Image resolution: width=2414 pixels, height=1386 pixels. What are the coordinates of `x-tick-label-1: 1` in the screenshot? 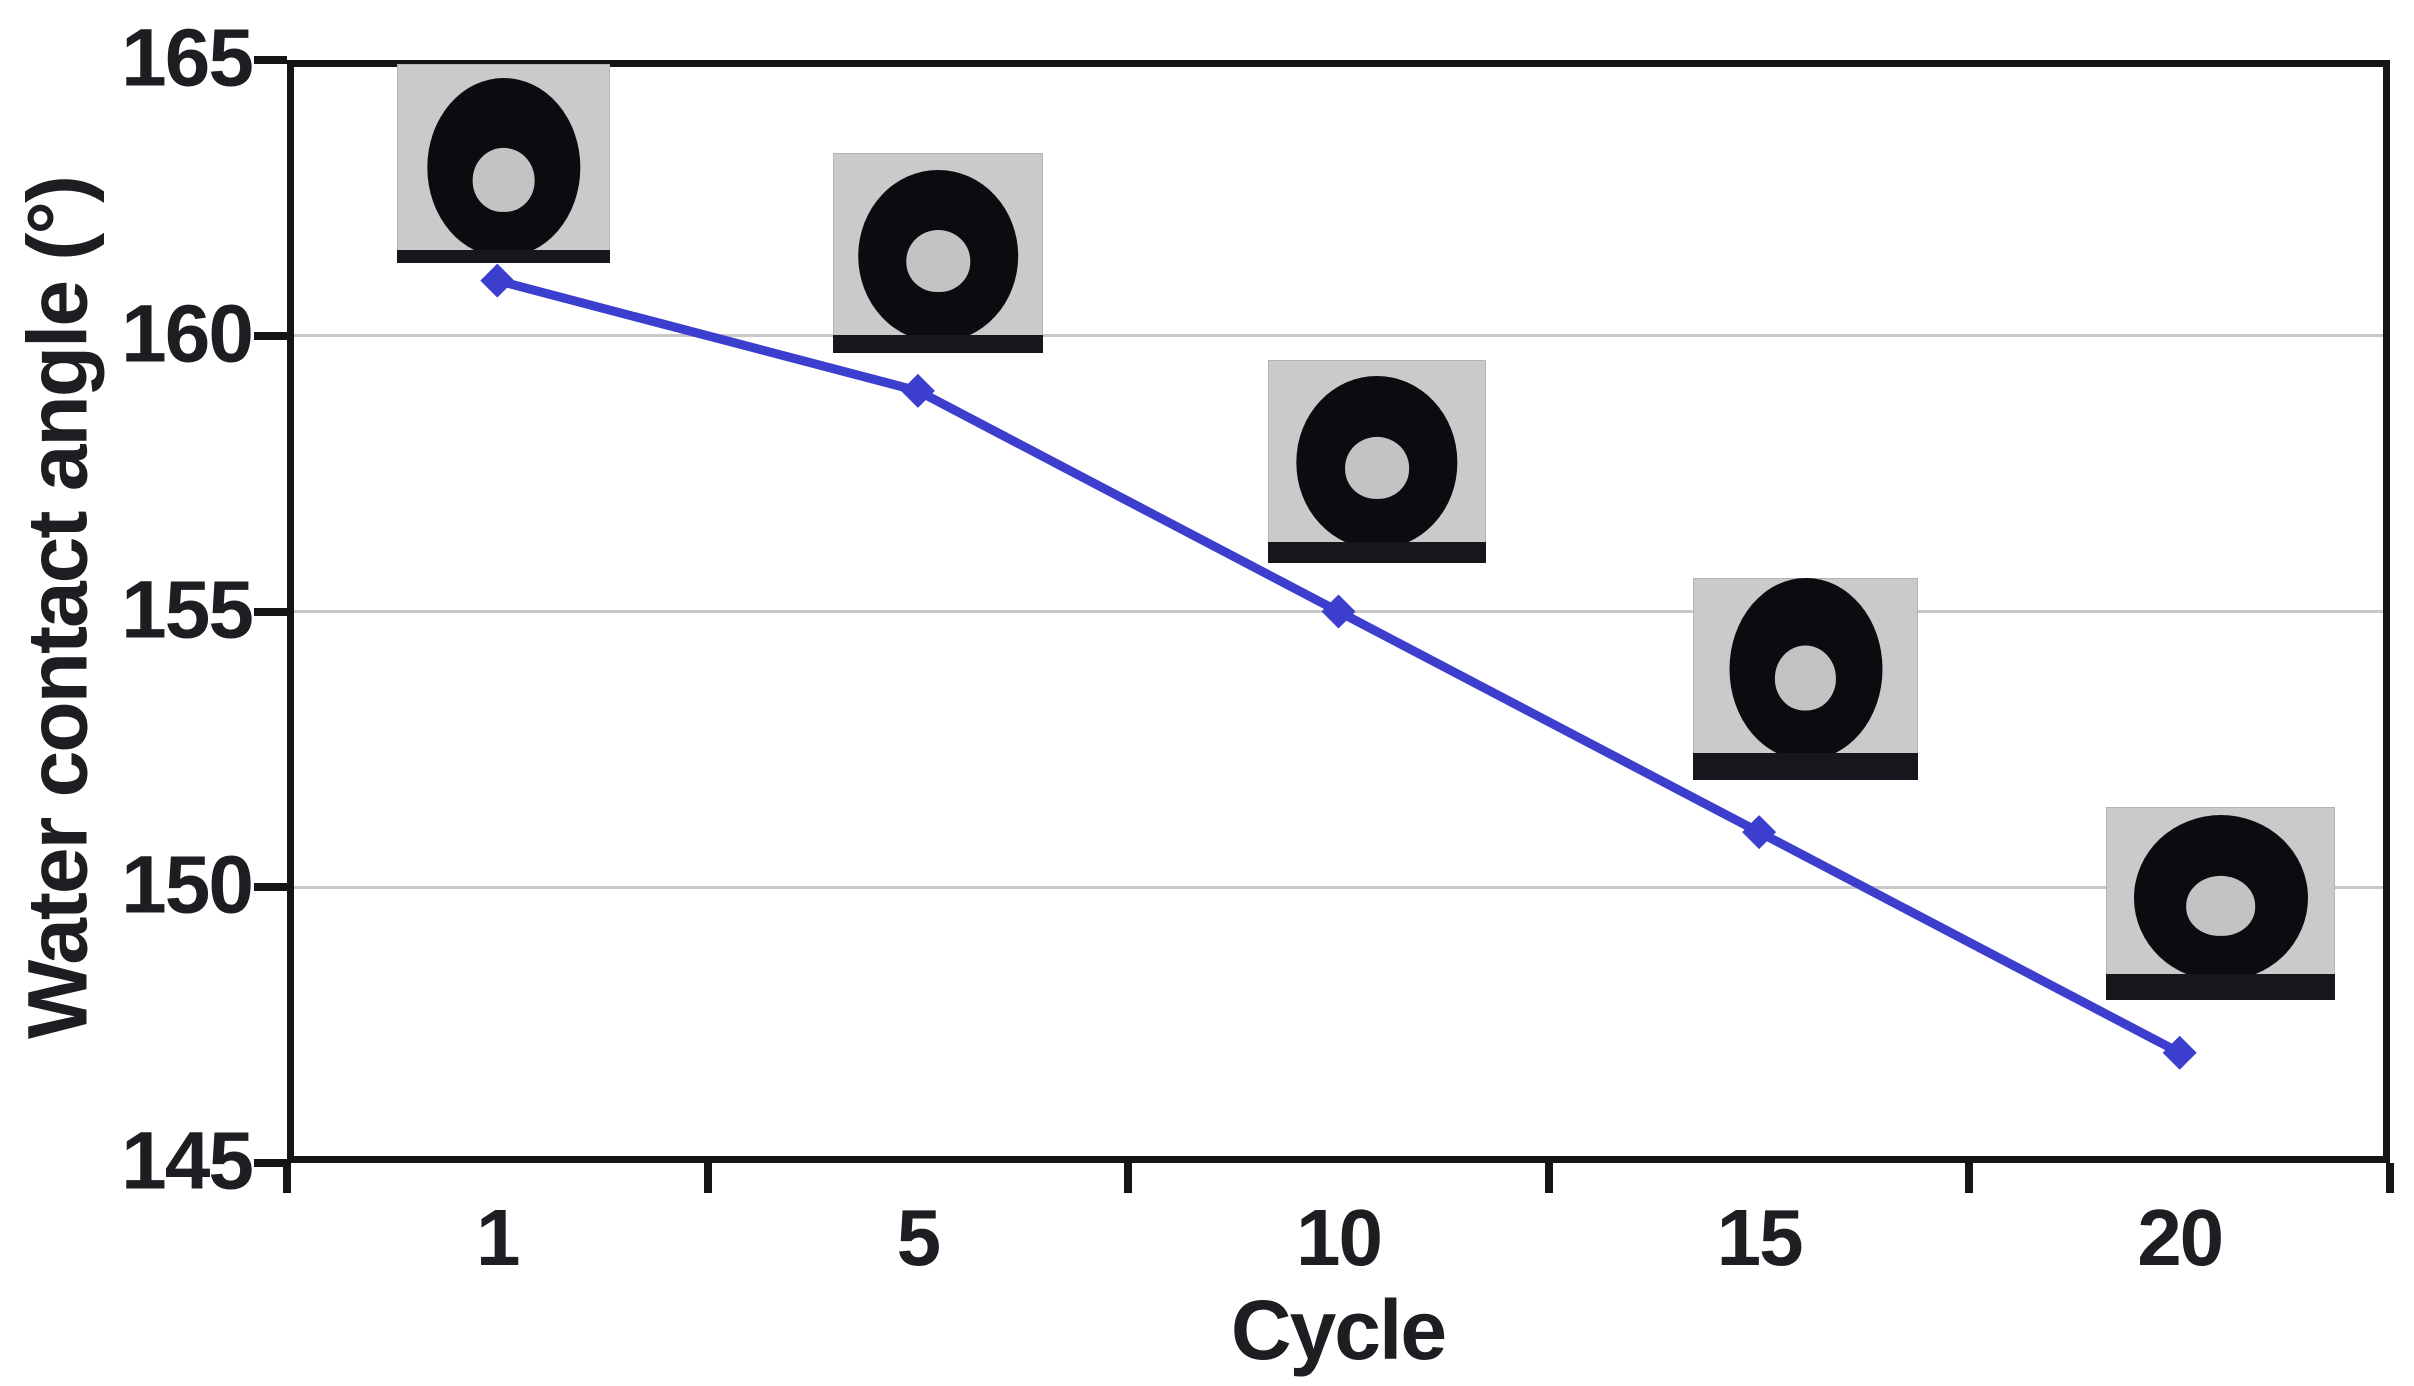 It's located at (498, 1237).